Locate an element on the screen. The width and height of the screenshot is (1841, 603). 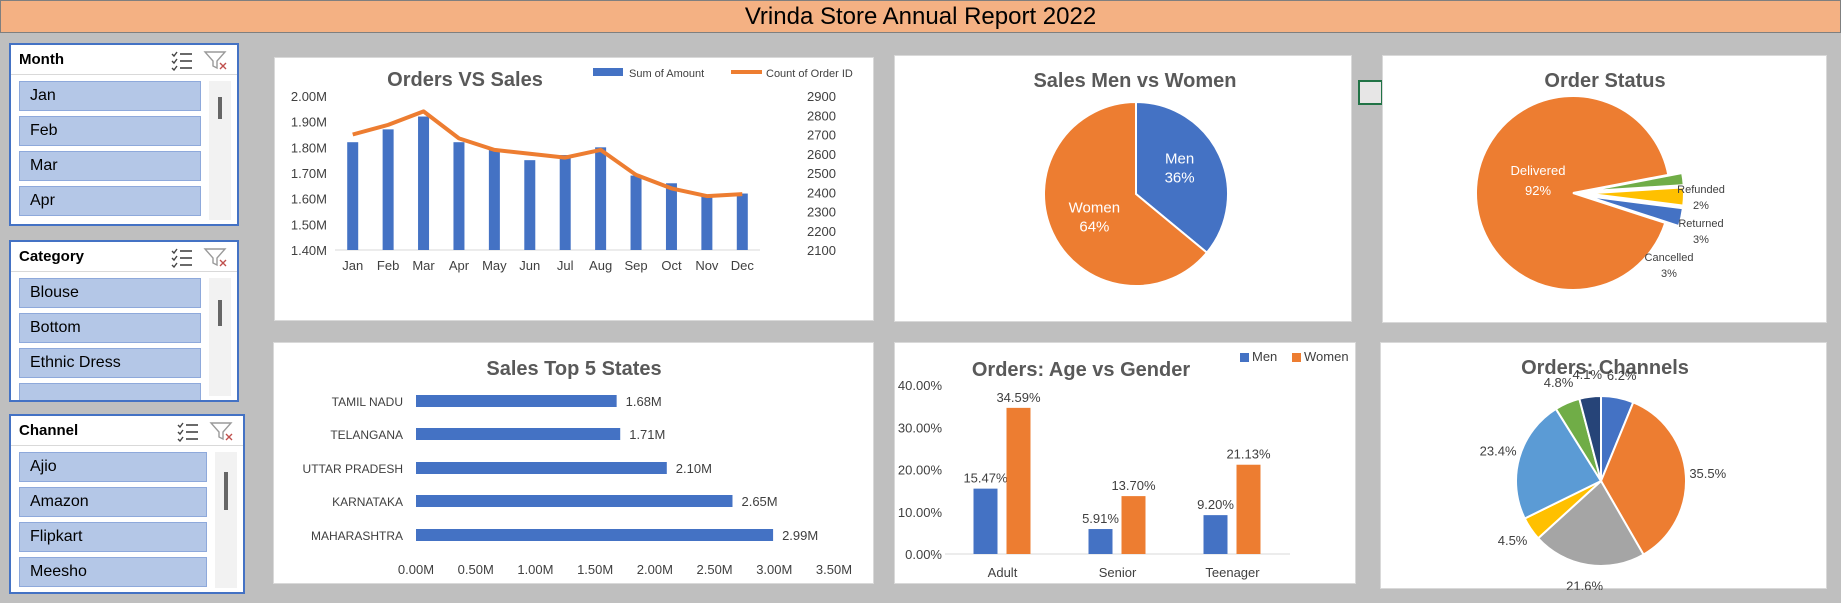
bar-value-label: 1.71M is located at coordinates (647, 434).